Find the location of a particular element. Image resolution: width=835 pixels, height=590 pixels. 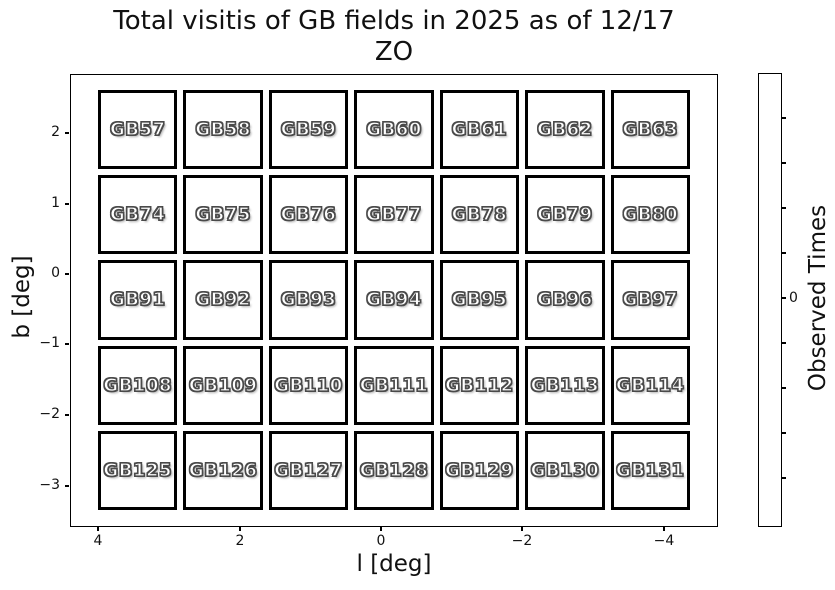

field-cell-gb74: GB74 is located at coordinates (138, 215).